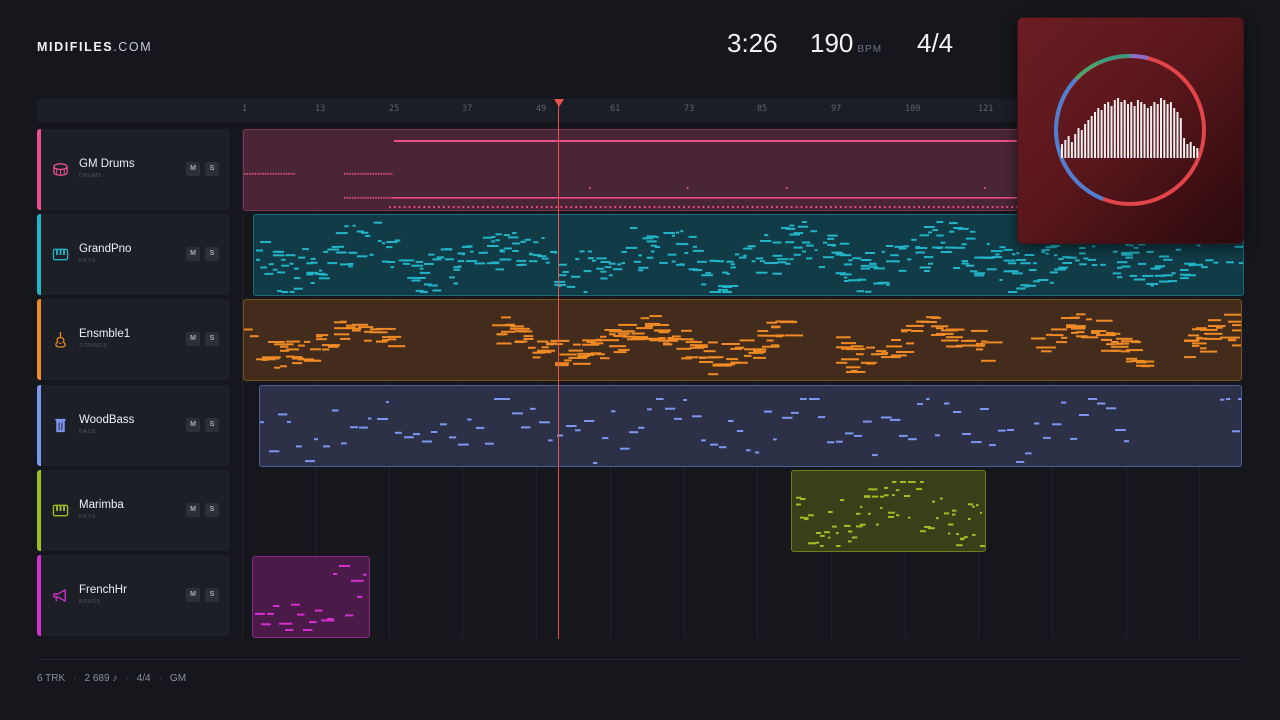 The width and height of the screenshot is (1280, 720). Describe the element at coordinates (101, 505) in the screenshot. I see `track-name: Marimba` at that location.